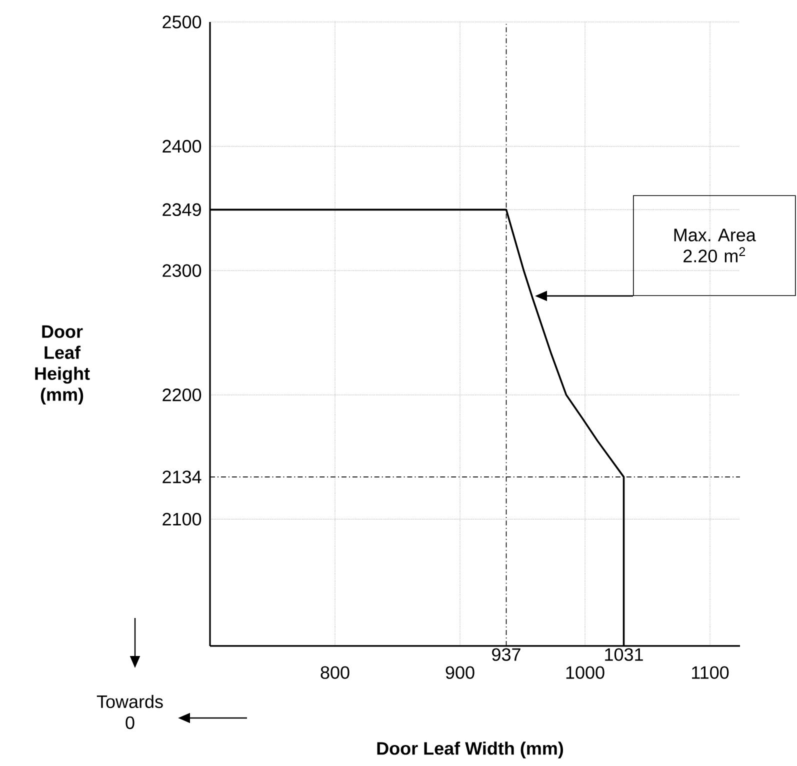  Describe the element at coordinates (624, 654) in the screenshot. I see `annotation: 1031` at that location.